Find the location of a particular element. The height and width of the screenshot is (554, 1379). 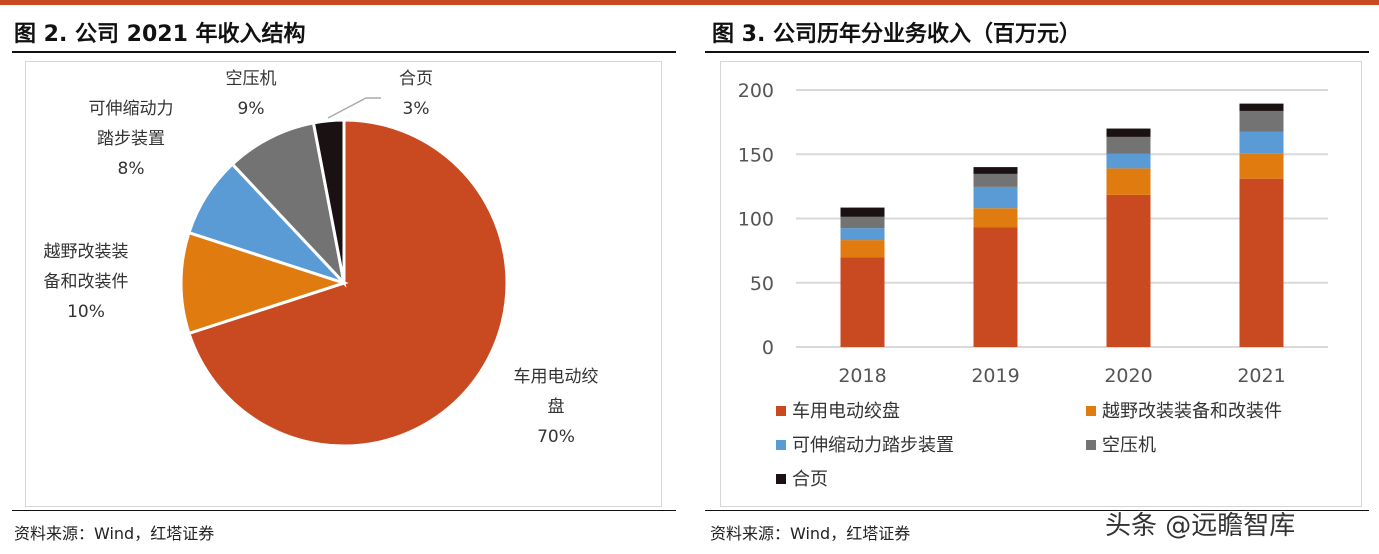

y-tick-label: 100 is located at coordinates (756, 220).